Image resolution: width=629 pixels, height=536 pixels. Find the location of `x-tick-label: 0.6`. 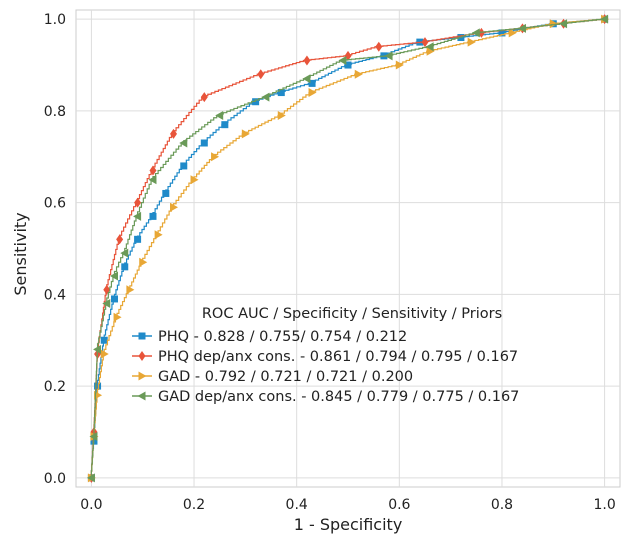

x-tick-label: 0.6 is located at coordinates (399, 505).